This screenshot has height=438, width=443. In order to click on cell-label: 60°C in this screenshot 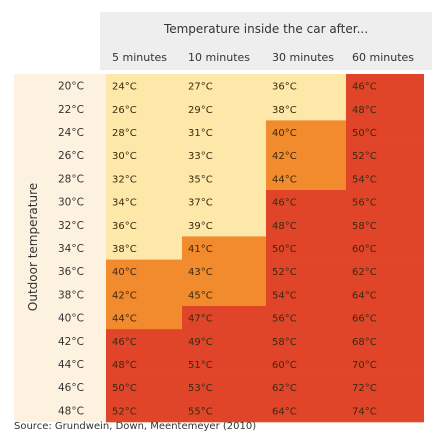, I will do `click(284, 365)`.